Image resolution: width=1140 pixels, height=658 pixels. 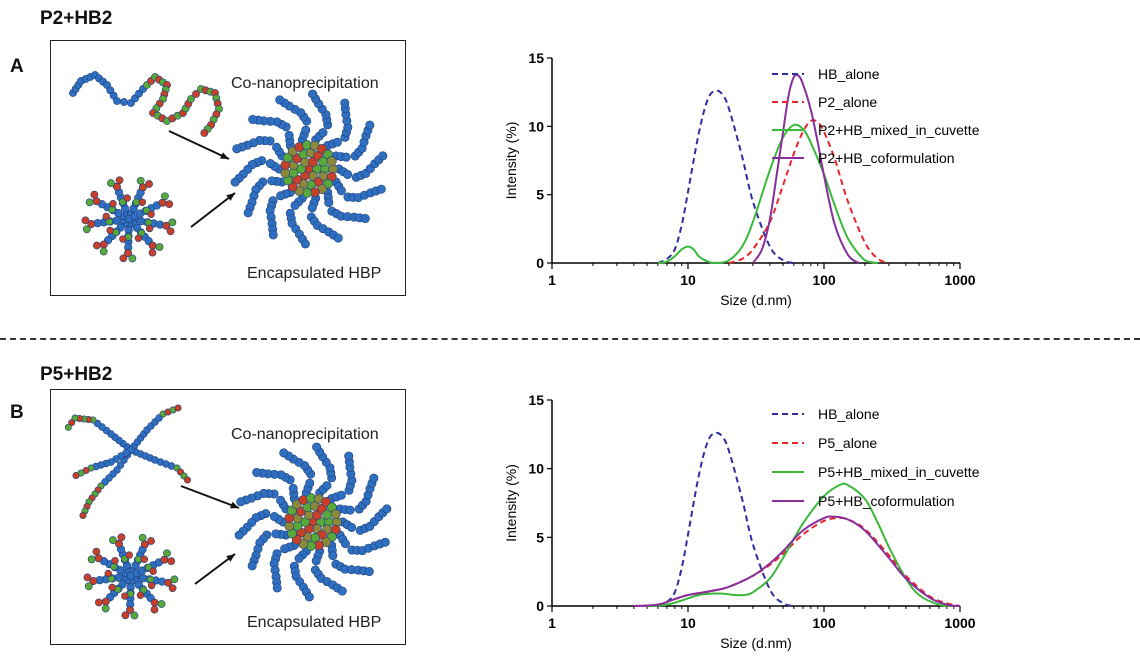 What do you see at coordinates (886, 158) in the screenshot?
I see `legend-label: P2+HB_coformulation` at bounding box center [886, 158].